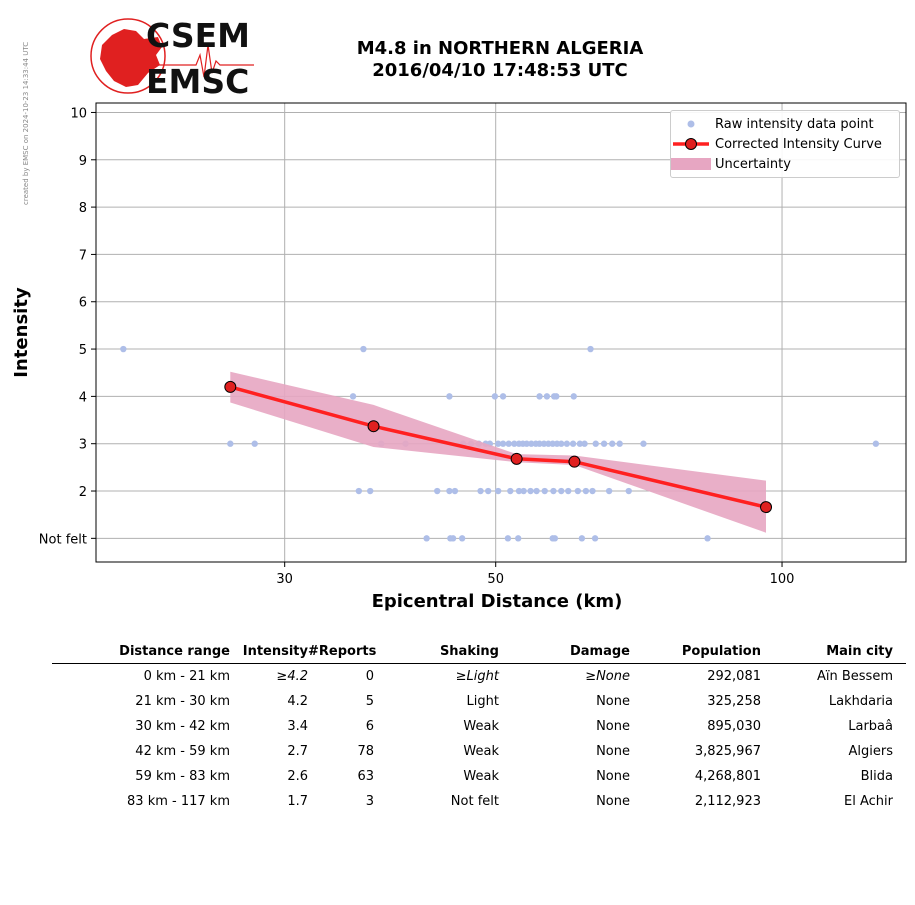  Describe the element at coordinates (297, 726) in the screenshot. I see `cell-intensity: 3.4` at that location.